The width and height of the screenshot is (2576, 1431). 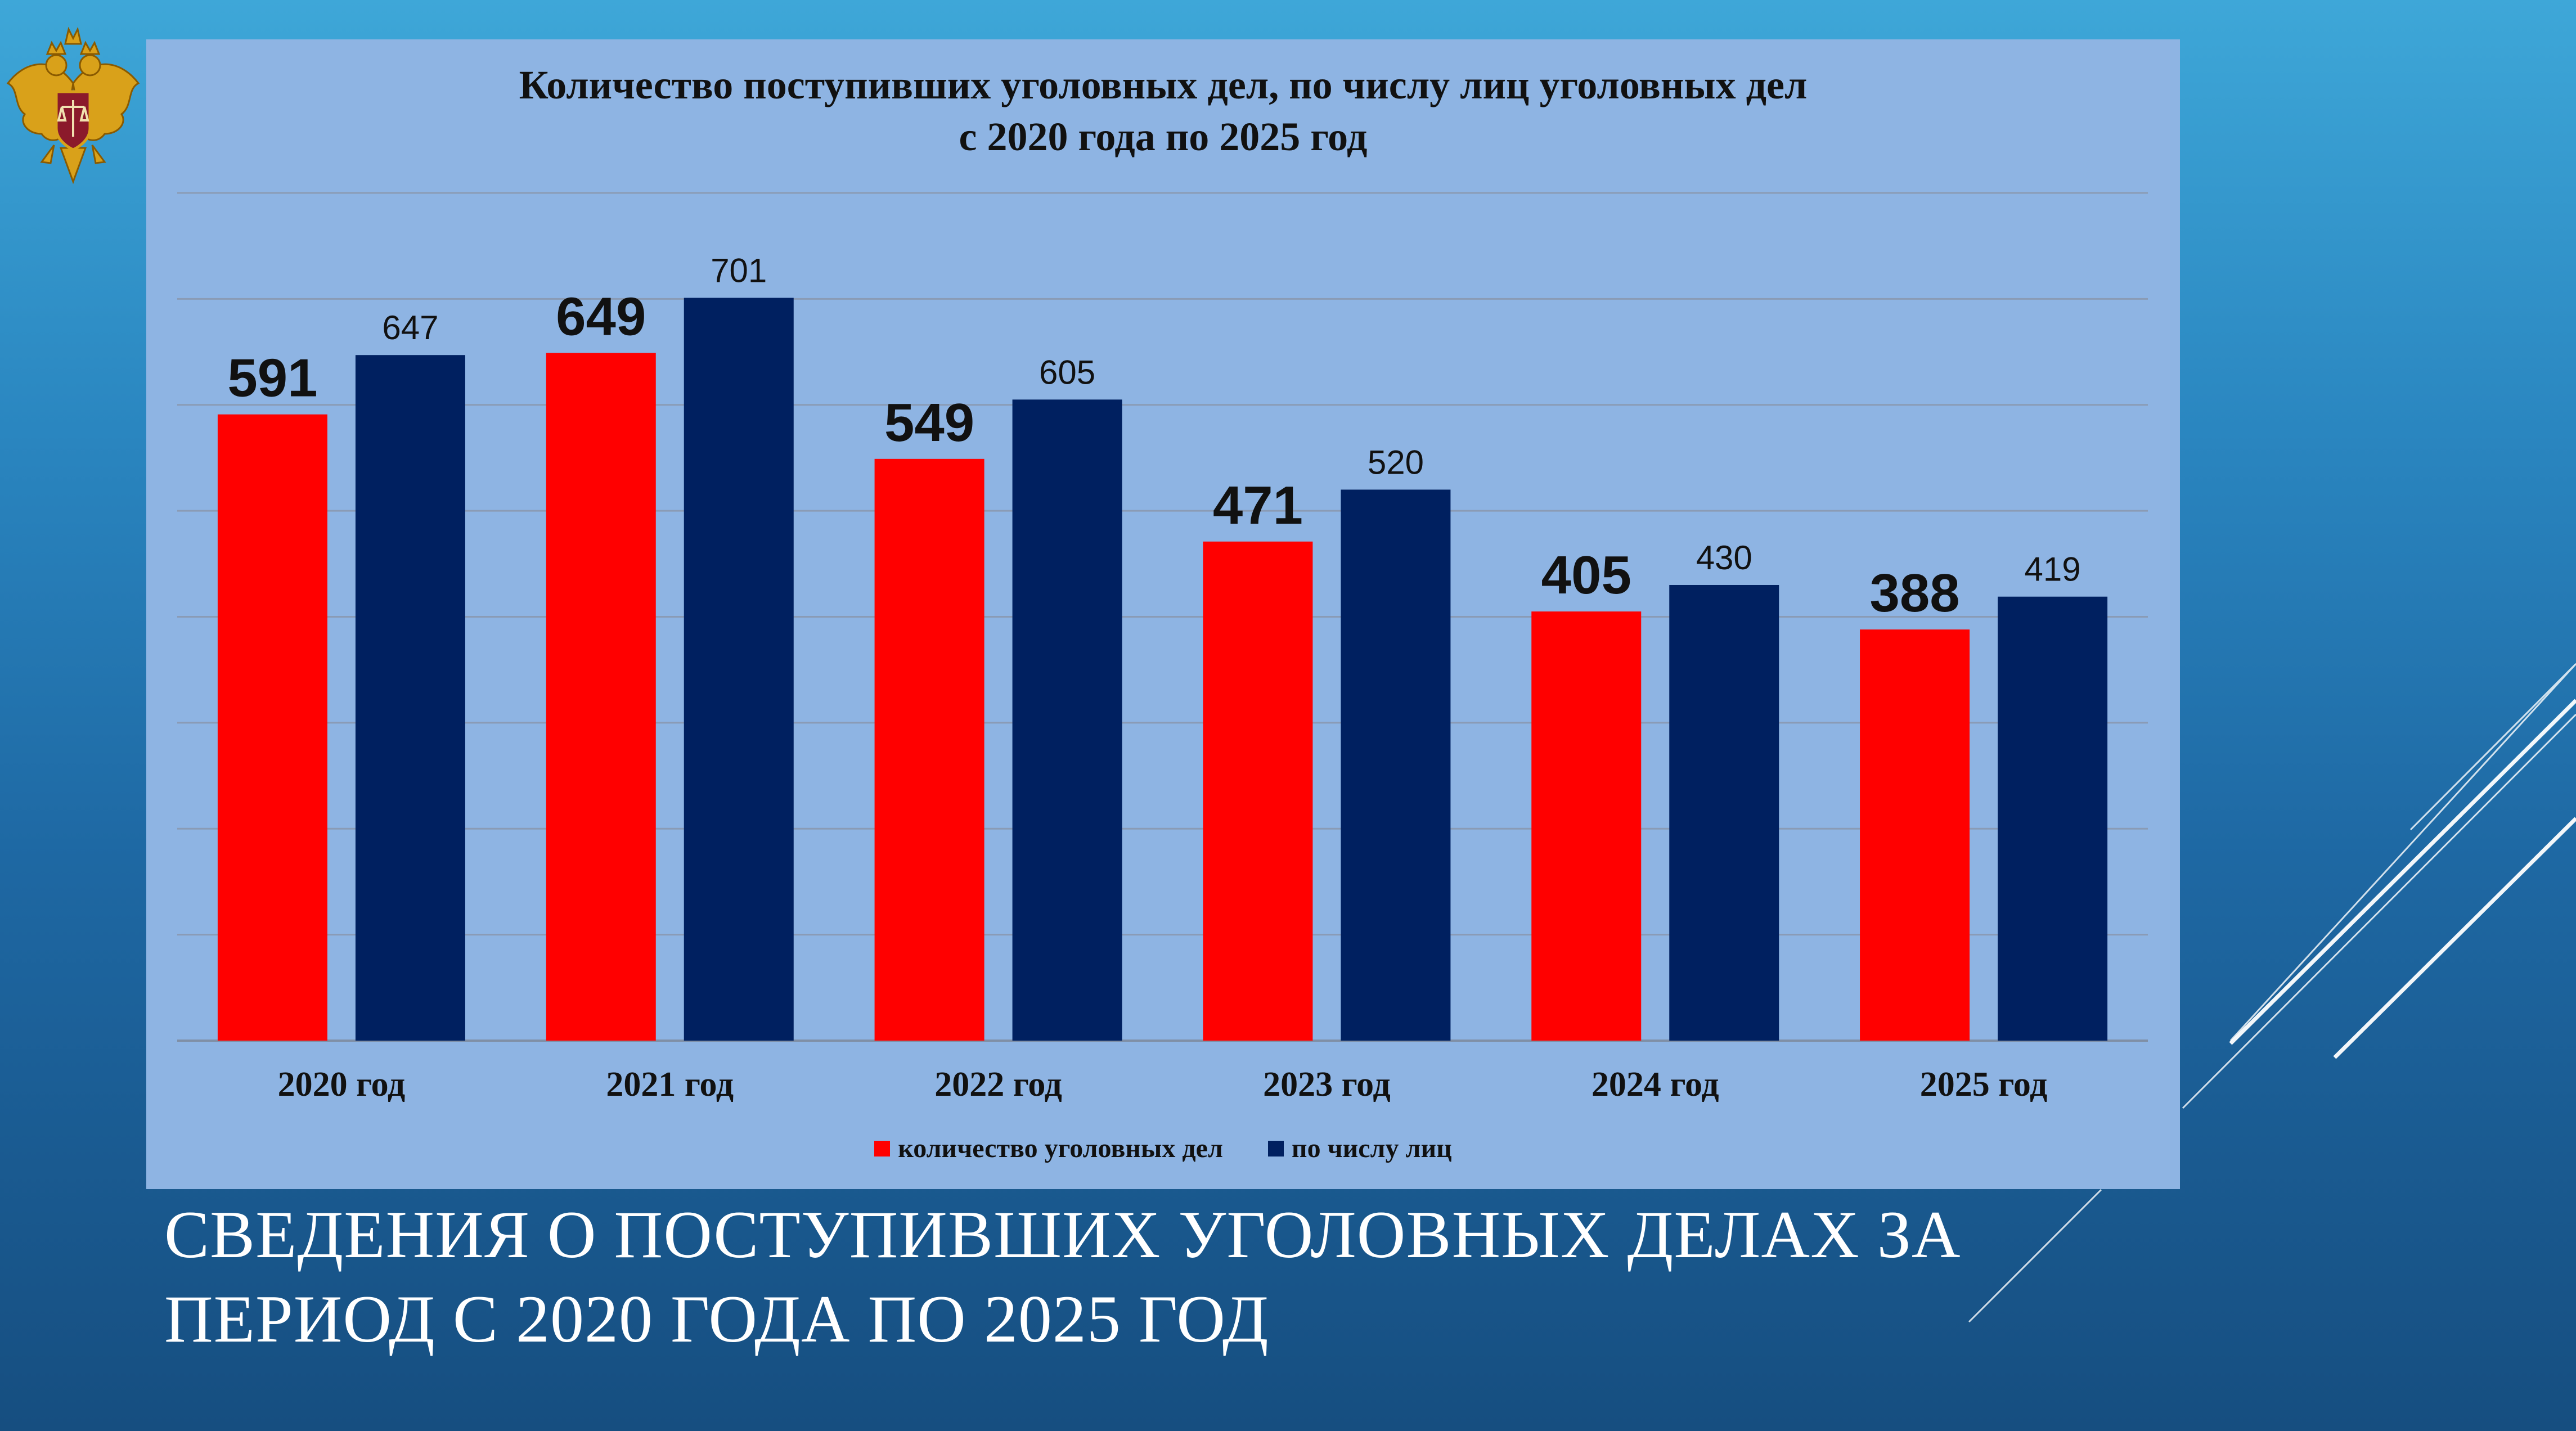 I want to click on data-label-persons: 430, so click(x=1724, y=558).